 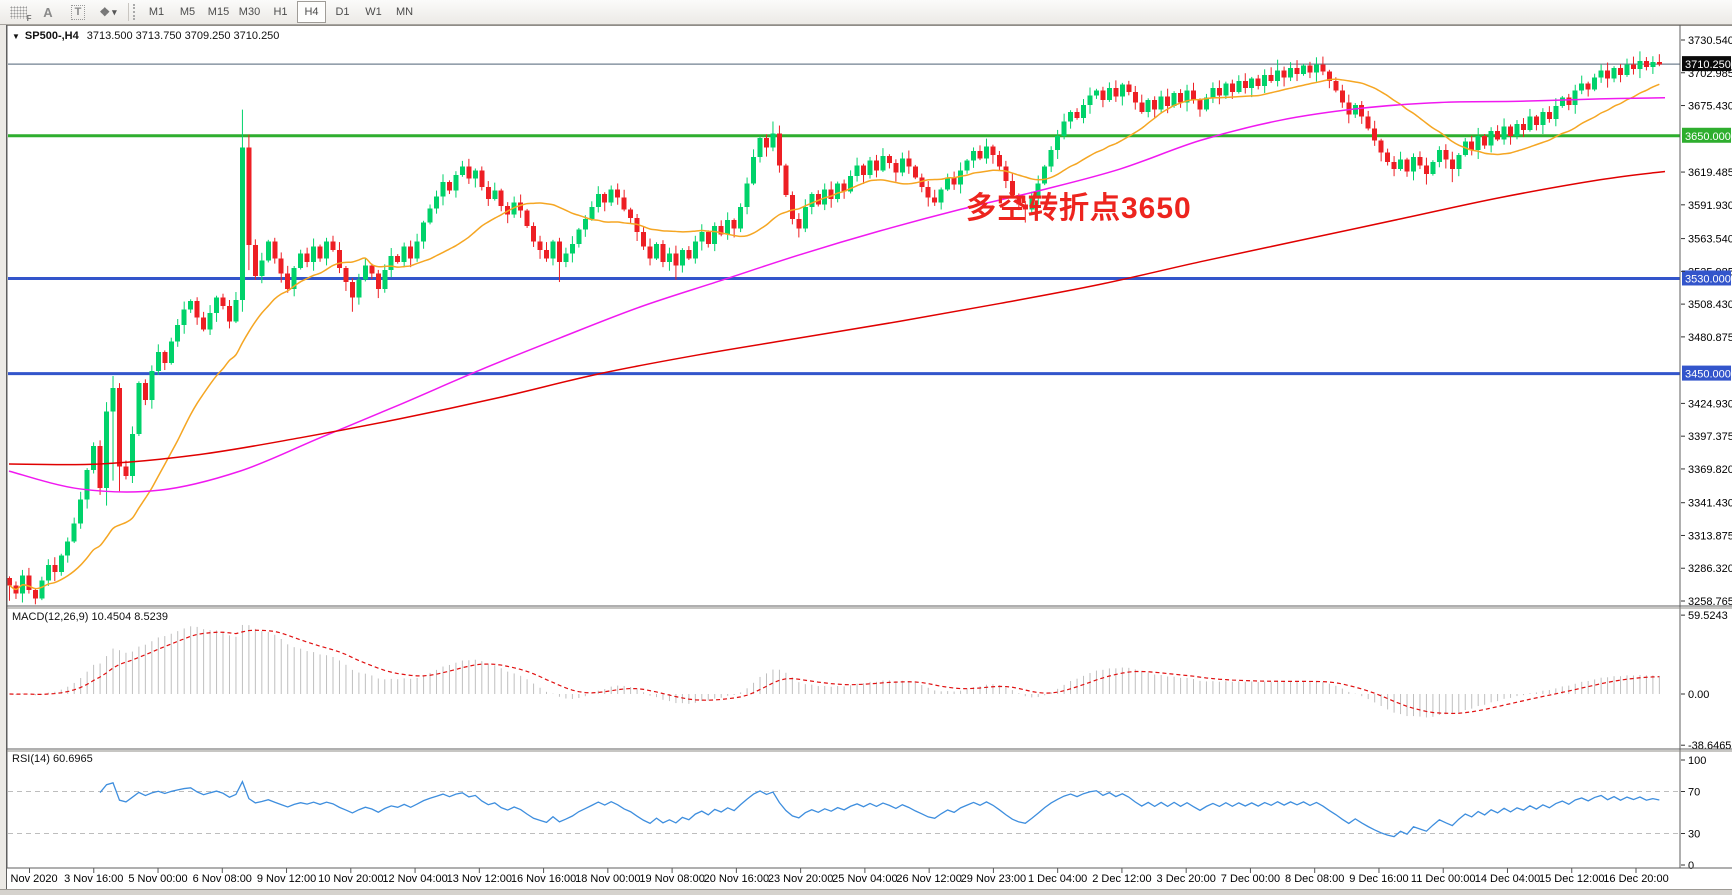 I want to click on price-axis-label: 3341.430, so click(x=1710, y=504).